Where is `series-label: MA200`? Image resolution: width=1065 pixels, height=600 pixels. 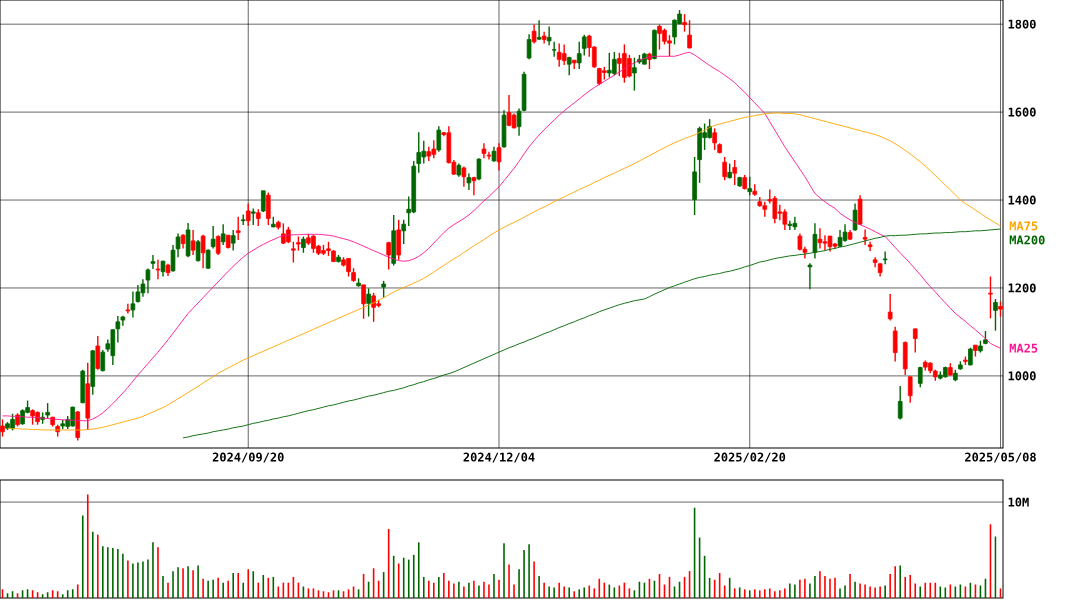 series-label: MA200 is located at coordinates (1027, 240).